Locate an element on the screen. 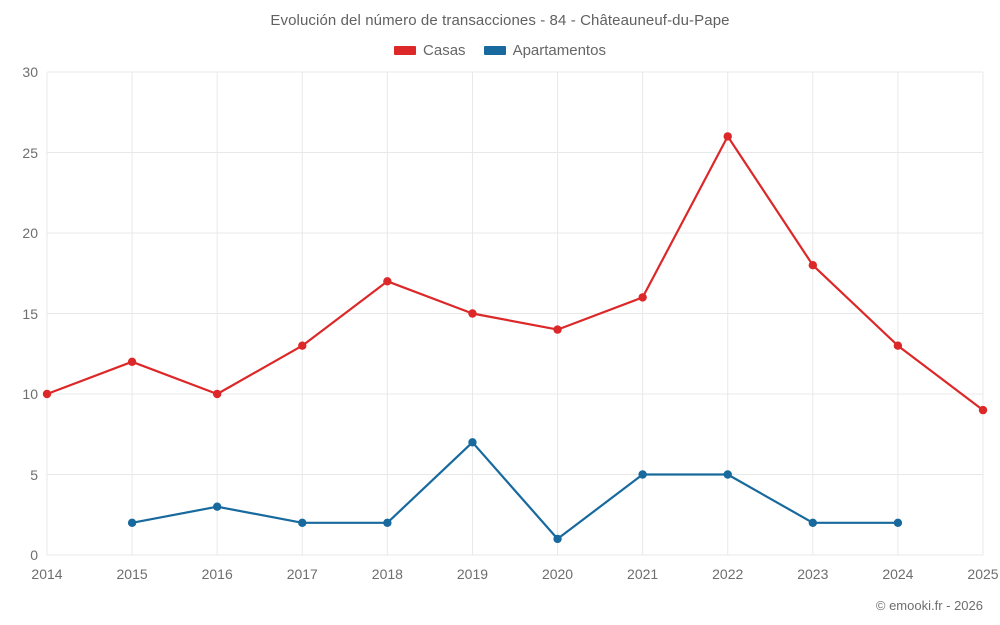 The image size is (1000, 625). x-axis-tick-label: 2014 is located at coordinates (47, 574).